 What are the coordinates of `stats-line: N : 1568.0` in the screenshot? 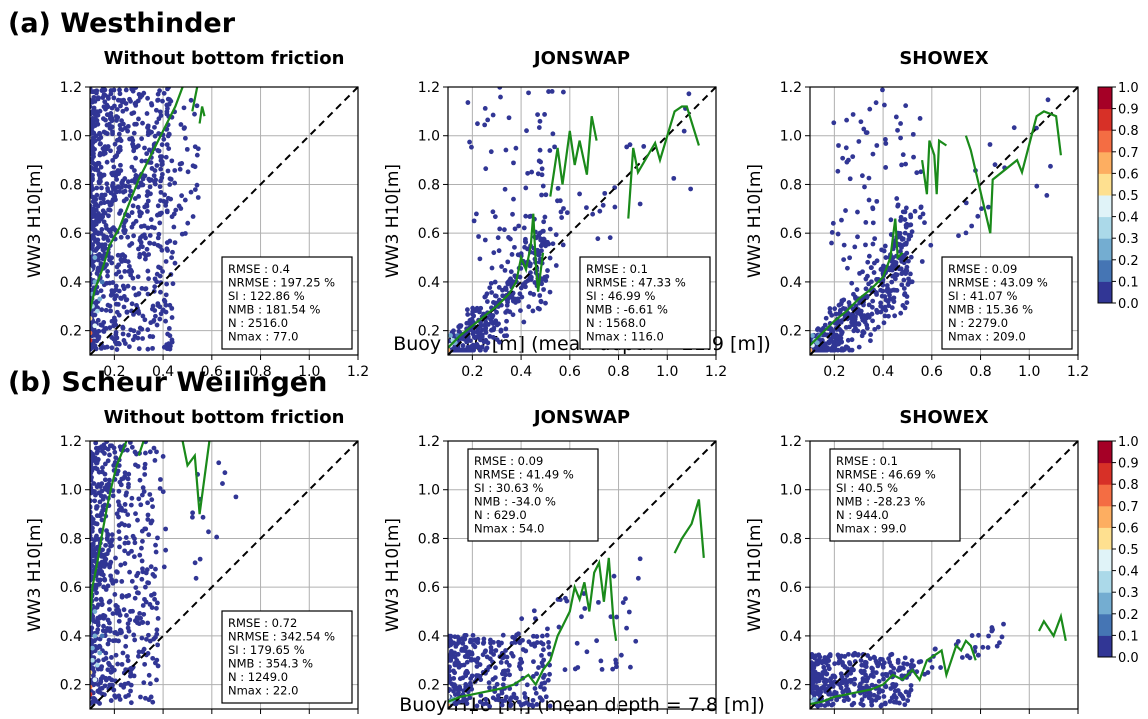 It's located at (616, 323).